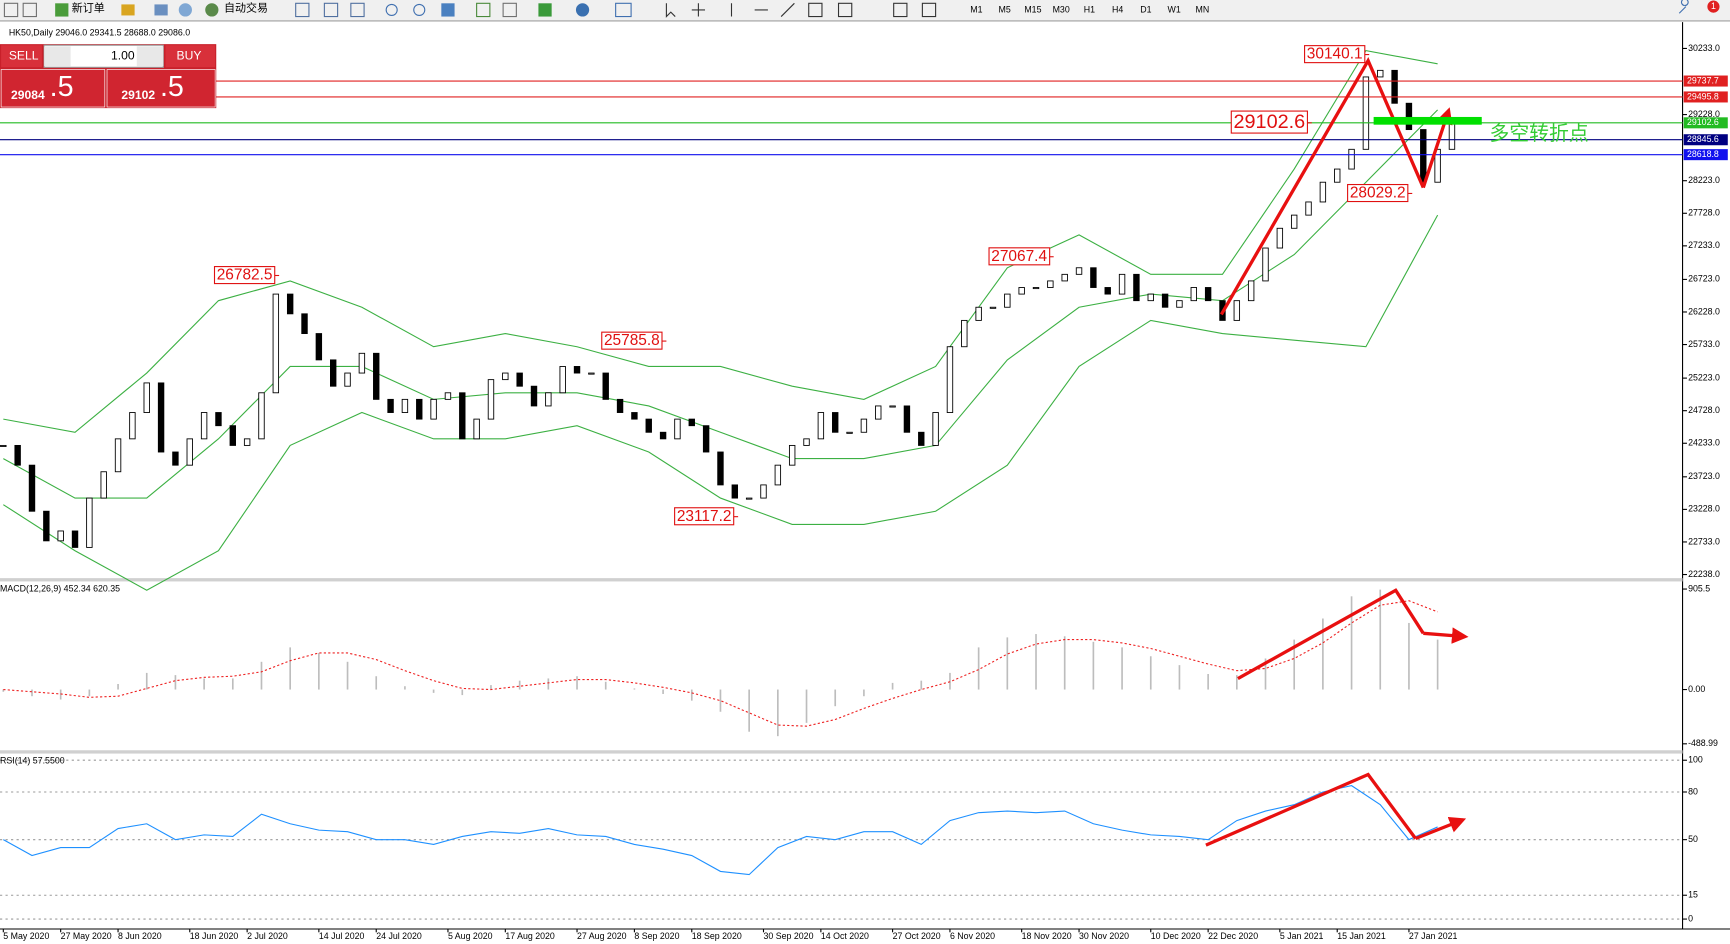  Describe the element at coordinates (150, 56) in the screenshot. I see `lots-up` at that location.